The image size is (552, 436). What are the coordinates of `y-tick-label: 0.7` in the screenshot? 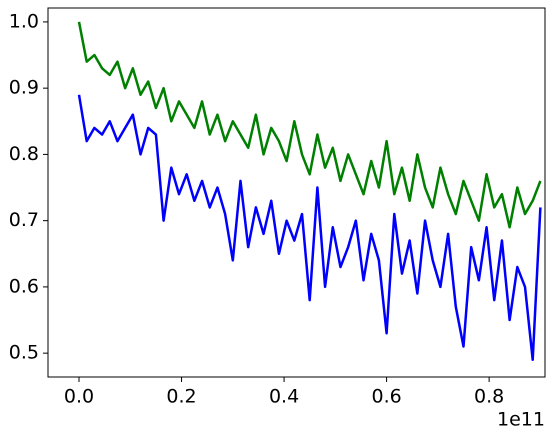 It's located at (24, 220).